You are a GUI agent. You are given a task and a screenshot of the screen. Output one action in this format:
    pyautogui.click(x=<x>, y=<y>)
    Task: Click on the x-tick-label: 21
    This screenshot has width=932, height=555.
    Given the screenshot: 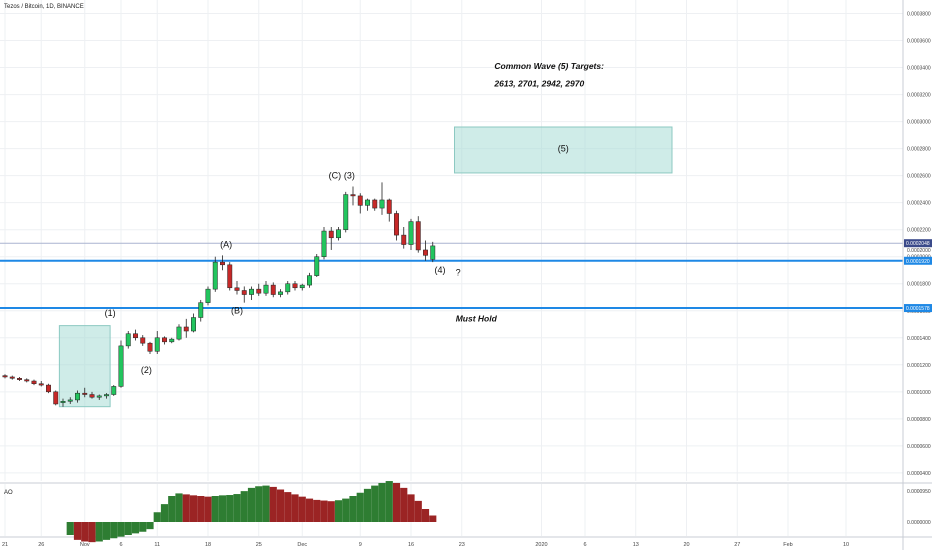 What is the action you would take?
    pyautogui.click(x=5, y=545)
    